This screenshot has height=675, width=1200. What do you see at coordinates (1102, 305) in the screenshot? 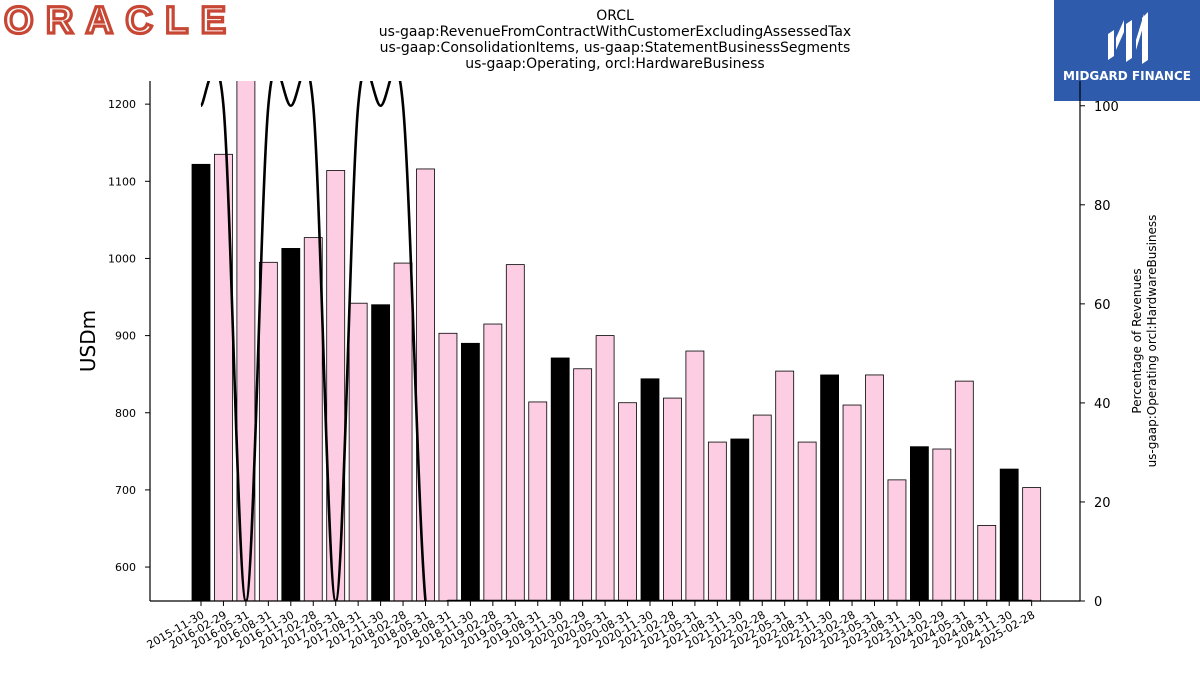
I see `y2-tick-label: 60` at bounding box center [1102, 305].